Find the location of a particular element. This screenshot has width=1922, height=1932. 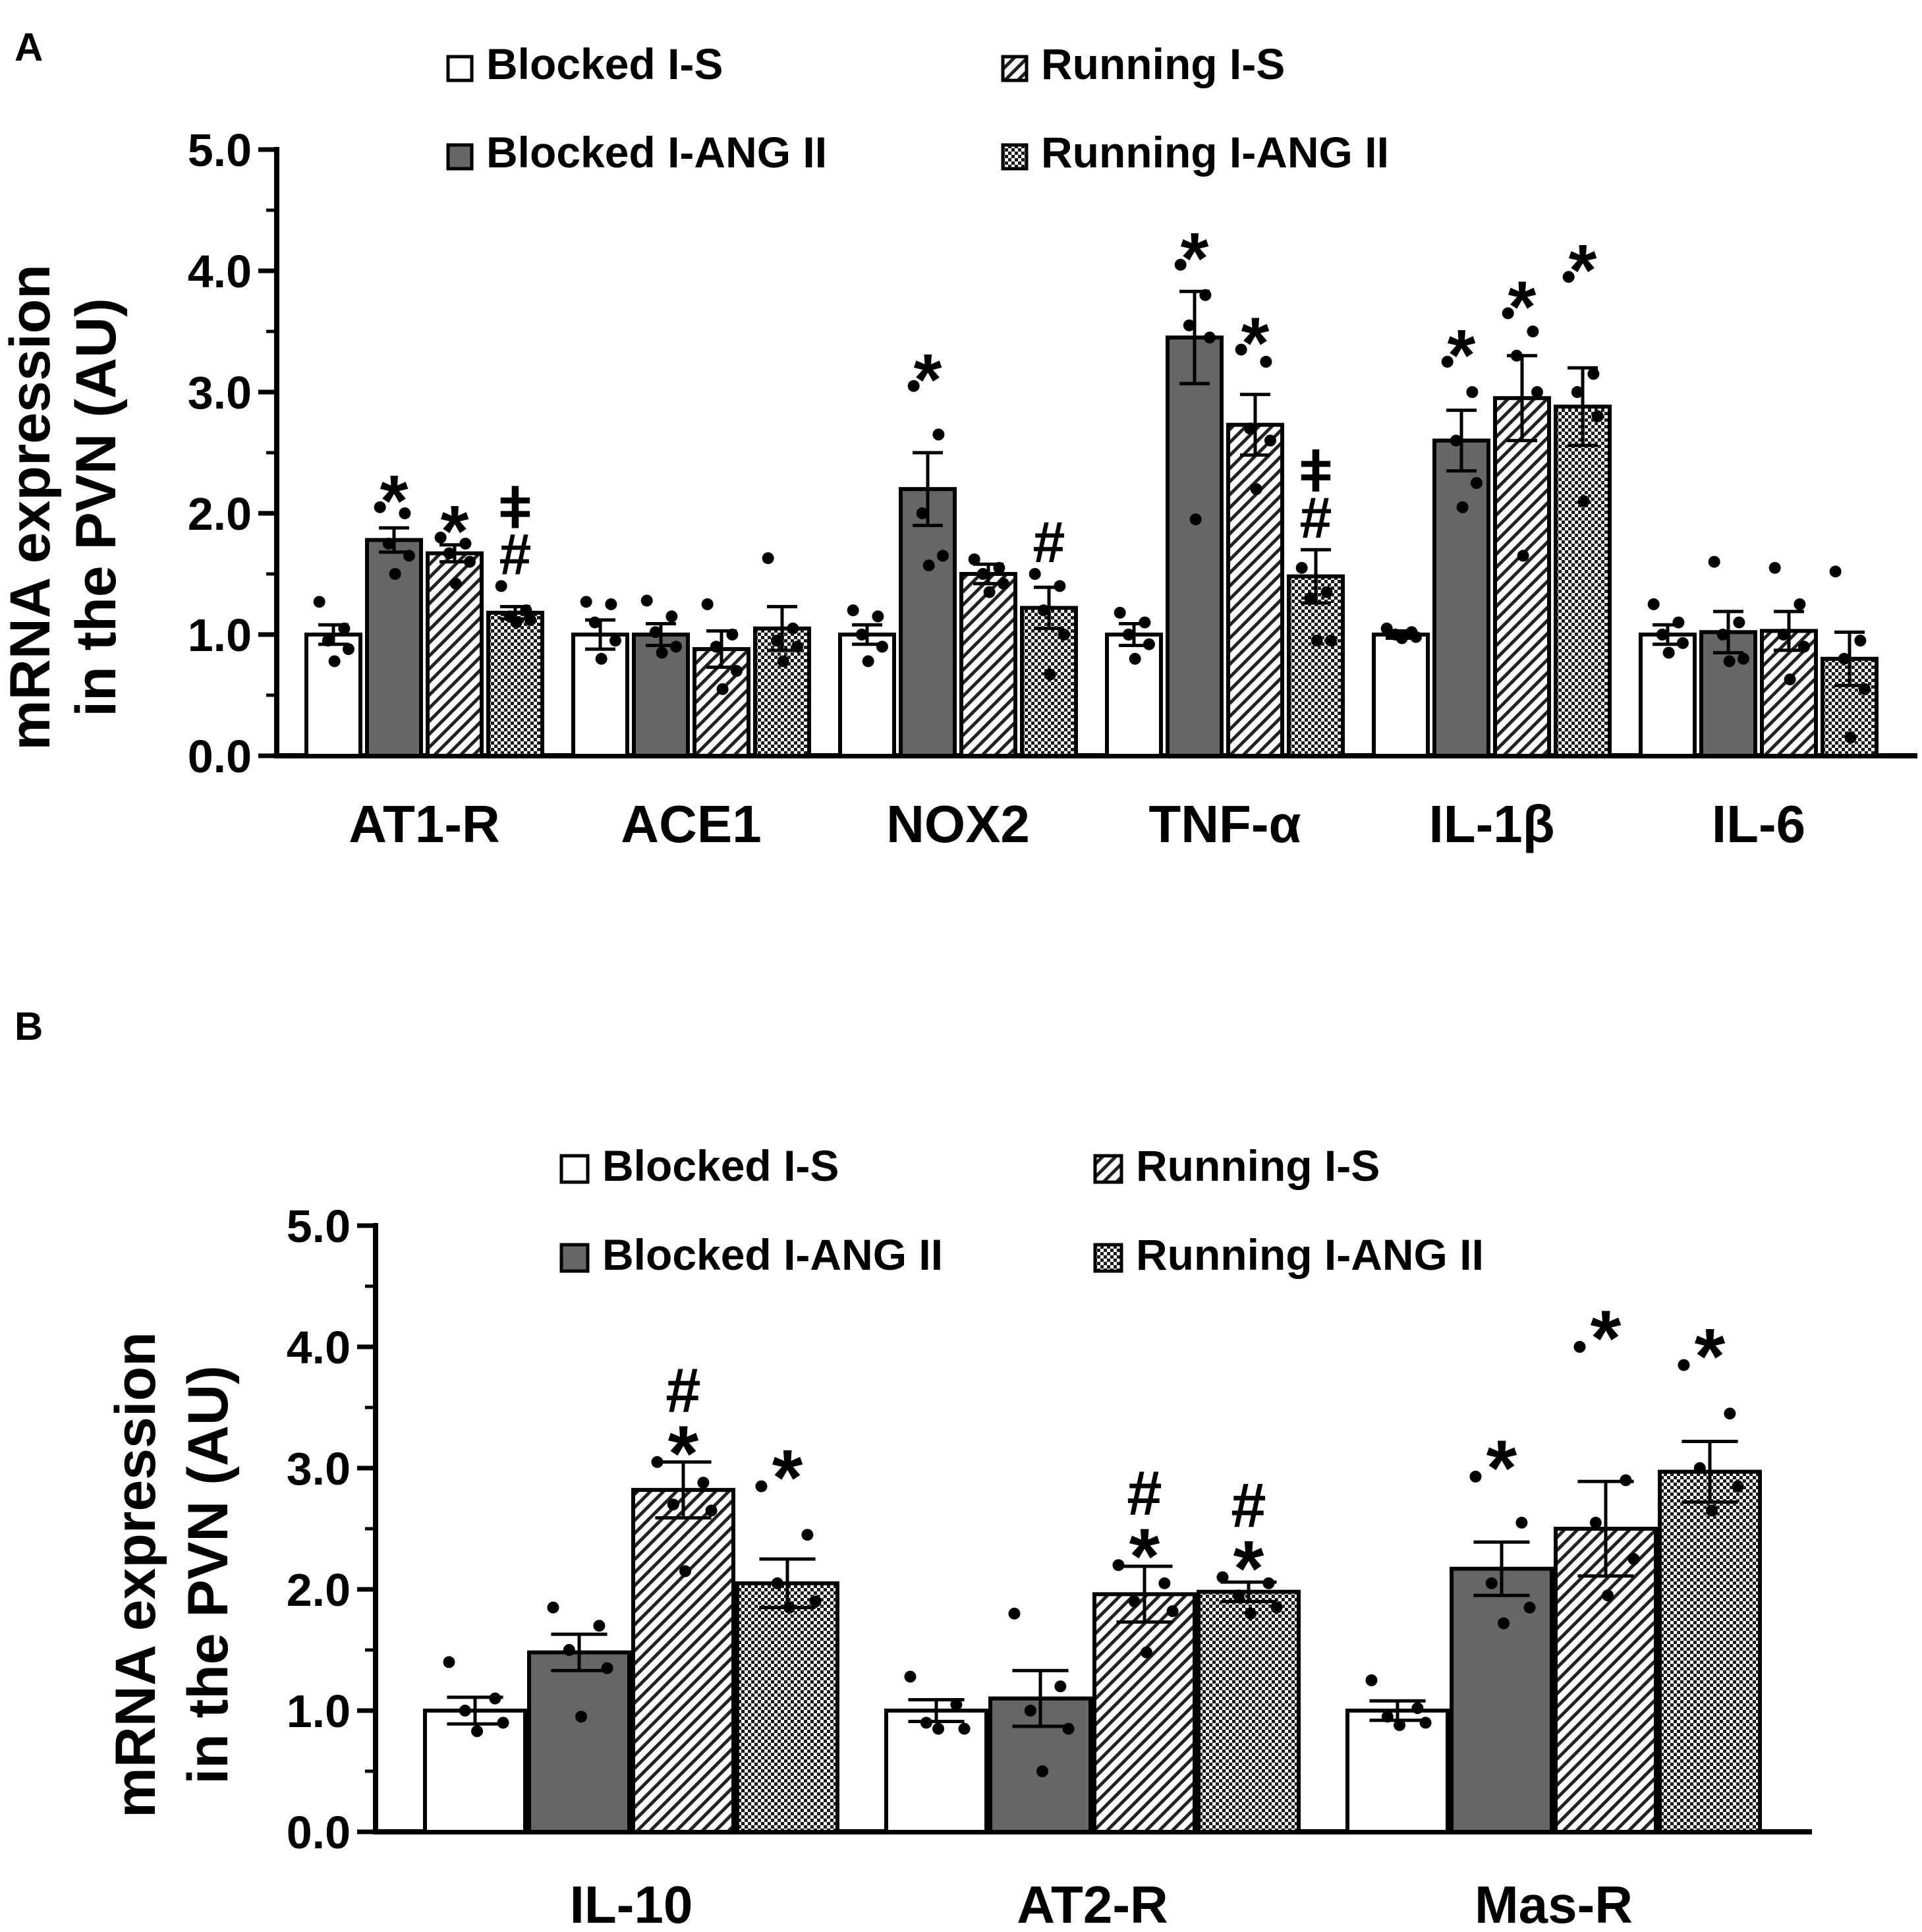

panel-a-il-1-running-i-ang-ii-bar is located at coordinates (1583, 582).